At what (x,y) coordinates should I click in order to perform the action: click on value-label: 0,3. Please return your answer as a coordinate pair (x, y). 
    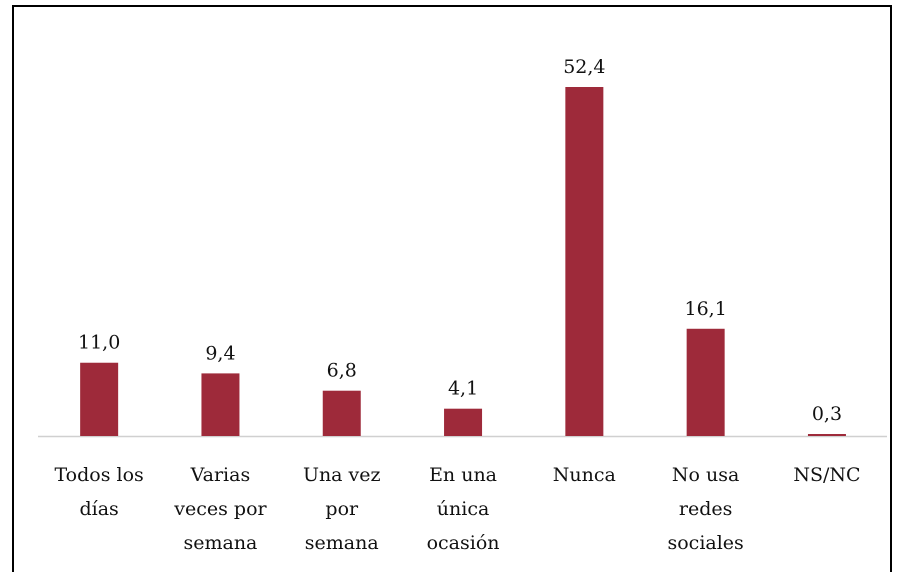
    Looking at the image, I should click on (827, 414).